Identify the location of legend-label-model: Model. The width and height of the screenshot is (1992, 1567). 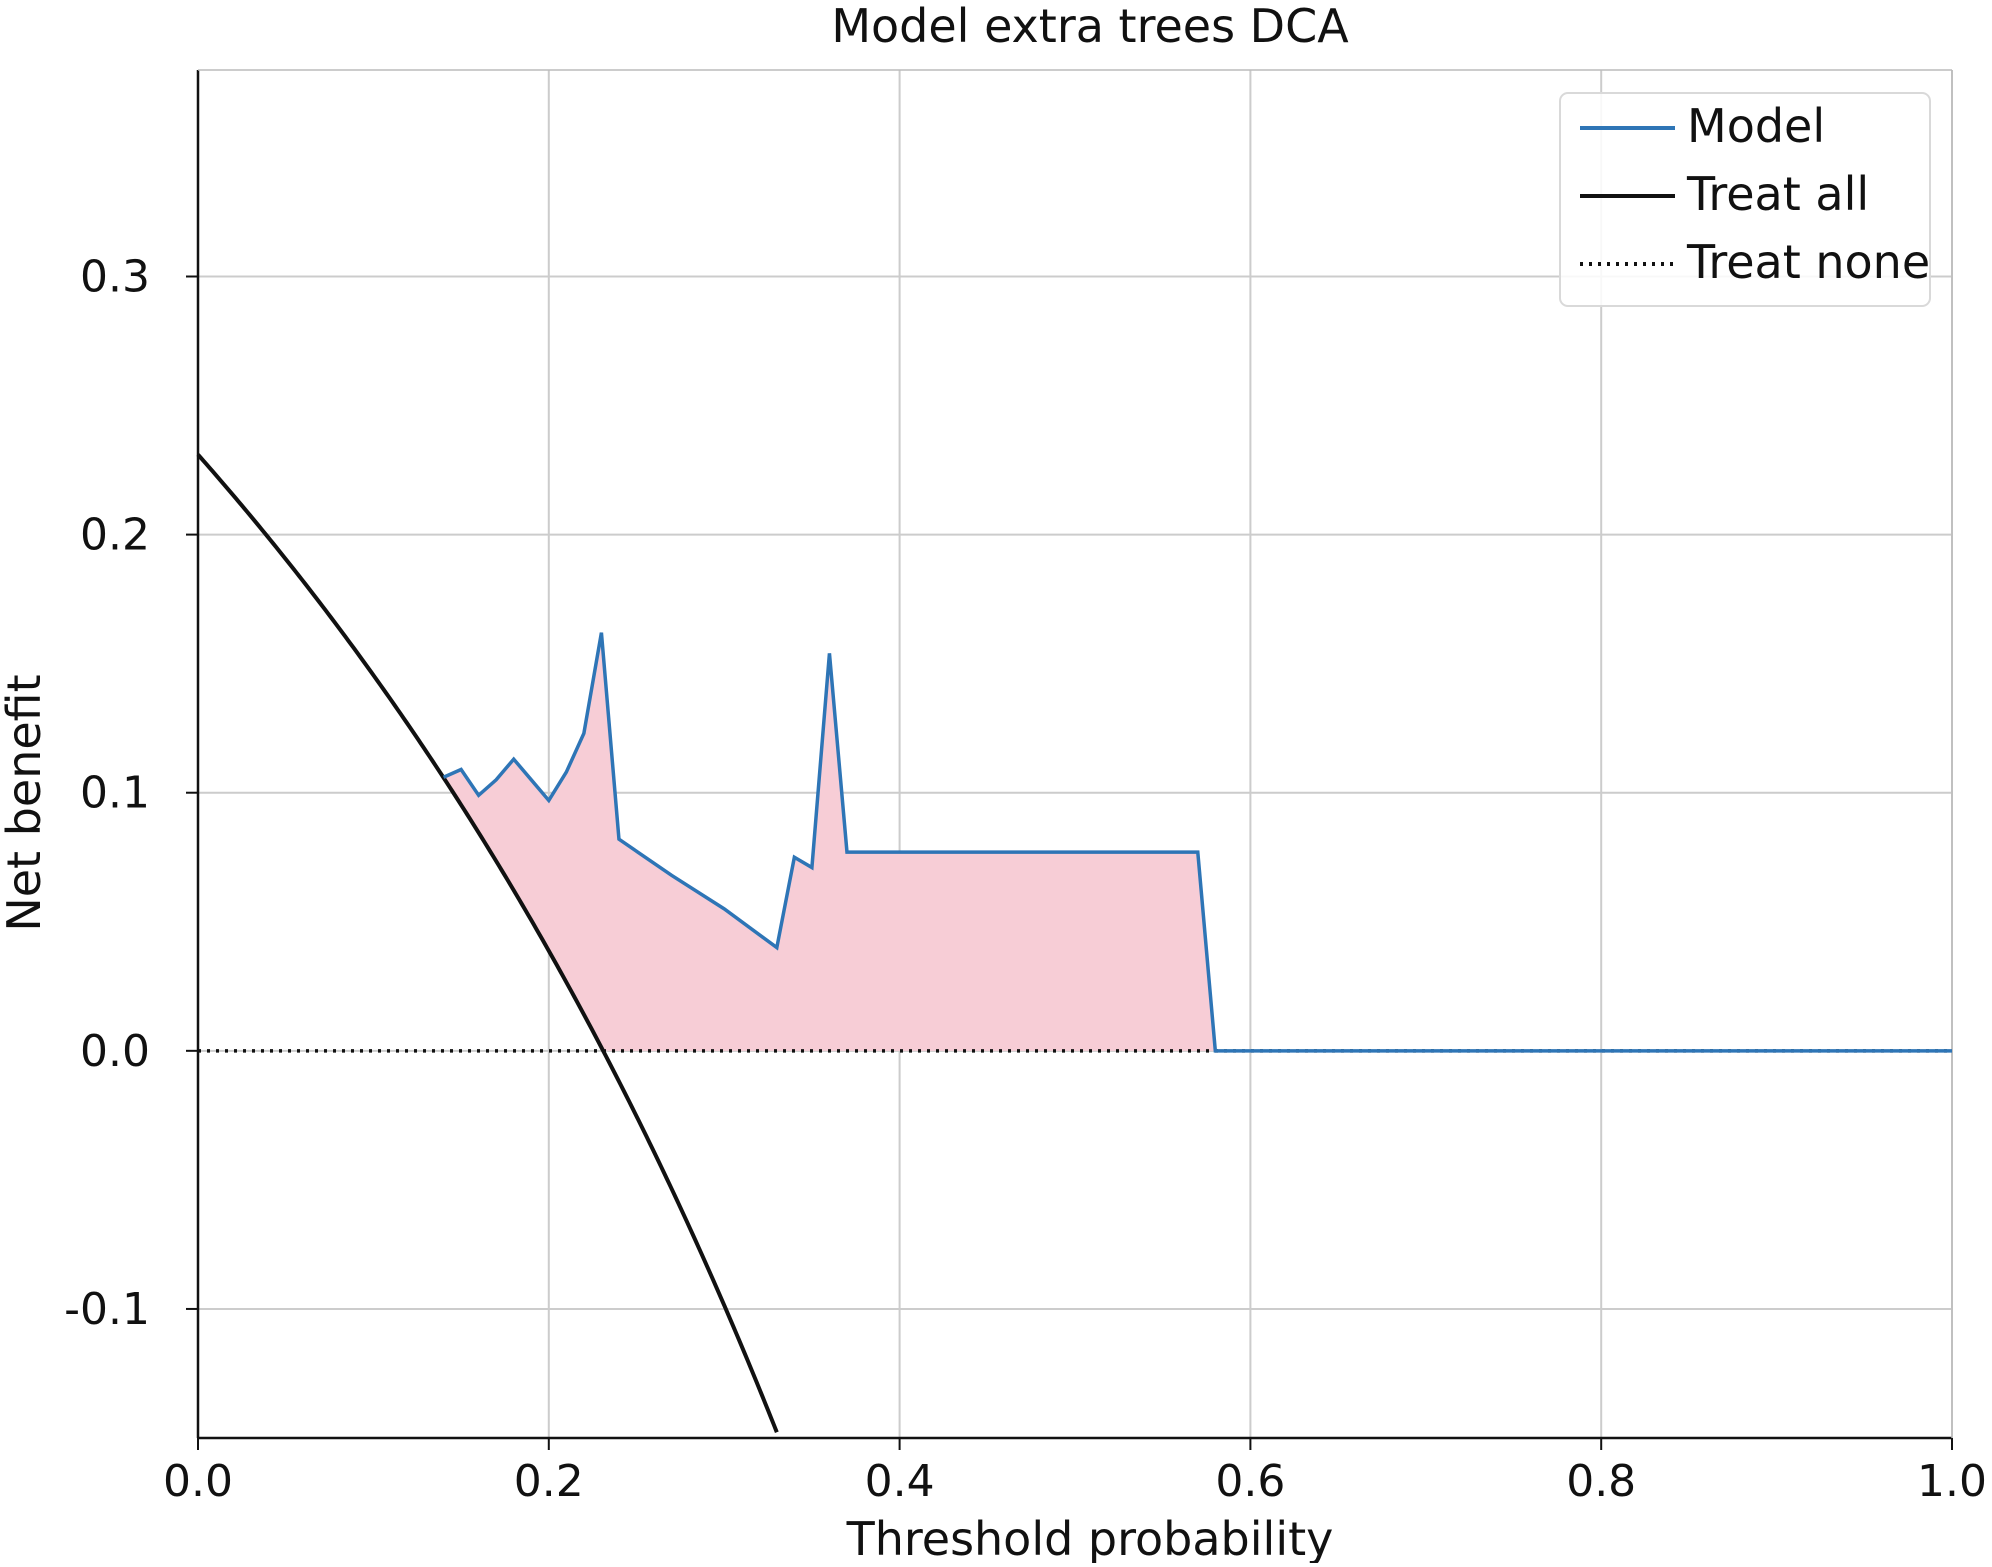
(1756, 126).